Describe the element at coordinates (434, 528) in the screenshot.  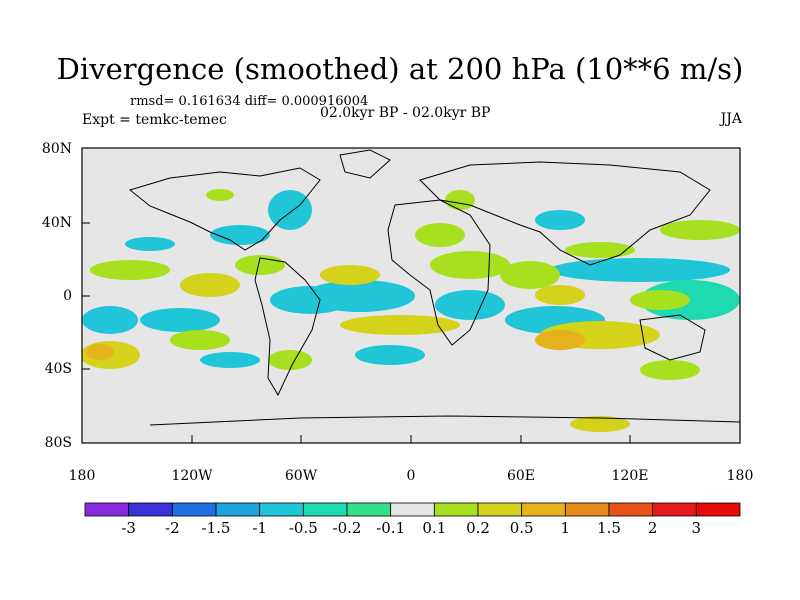
I see `colorbar-label: 0.1` at that location.